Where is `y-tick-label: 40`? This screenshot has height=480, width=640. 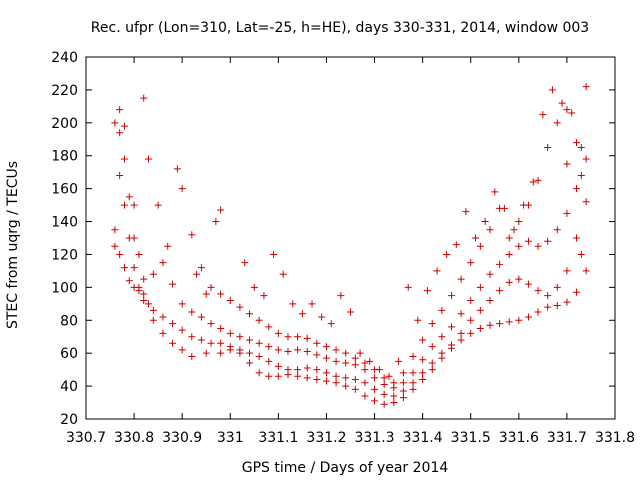 y-tick-label: 40 is located at coordinates (69, 387).